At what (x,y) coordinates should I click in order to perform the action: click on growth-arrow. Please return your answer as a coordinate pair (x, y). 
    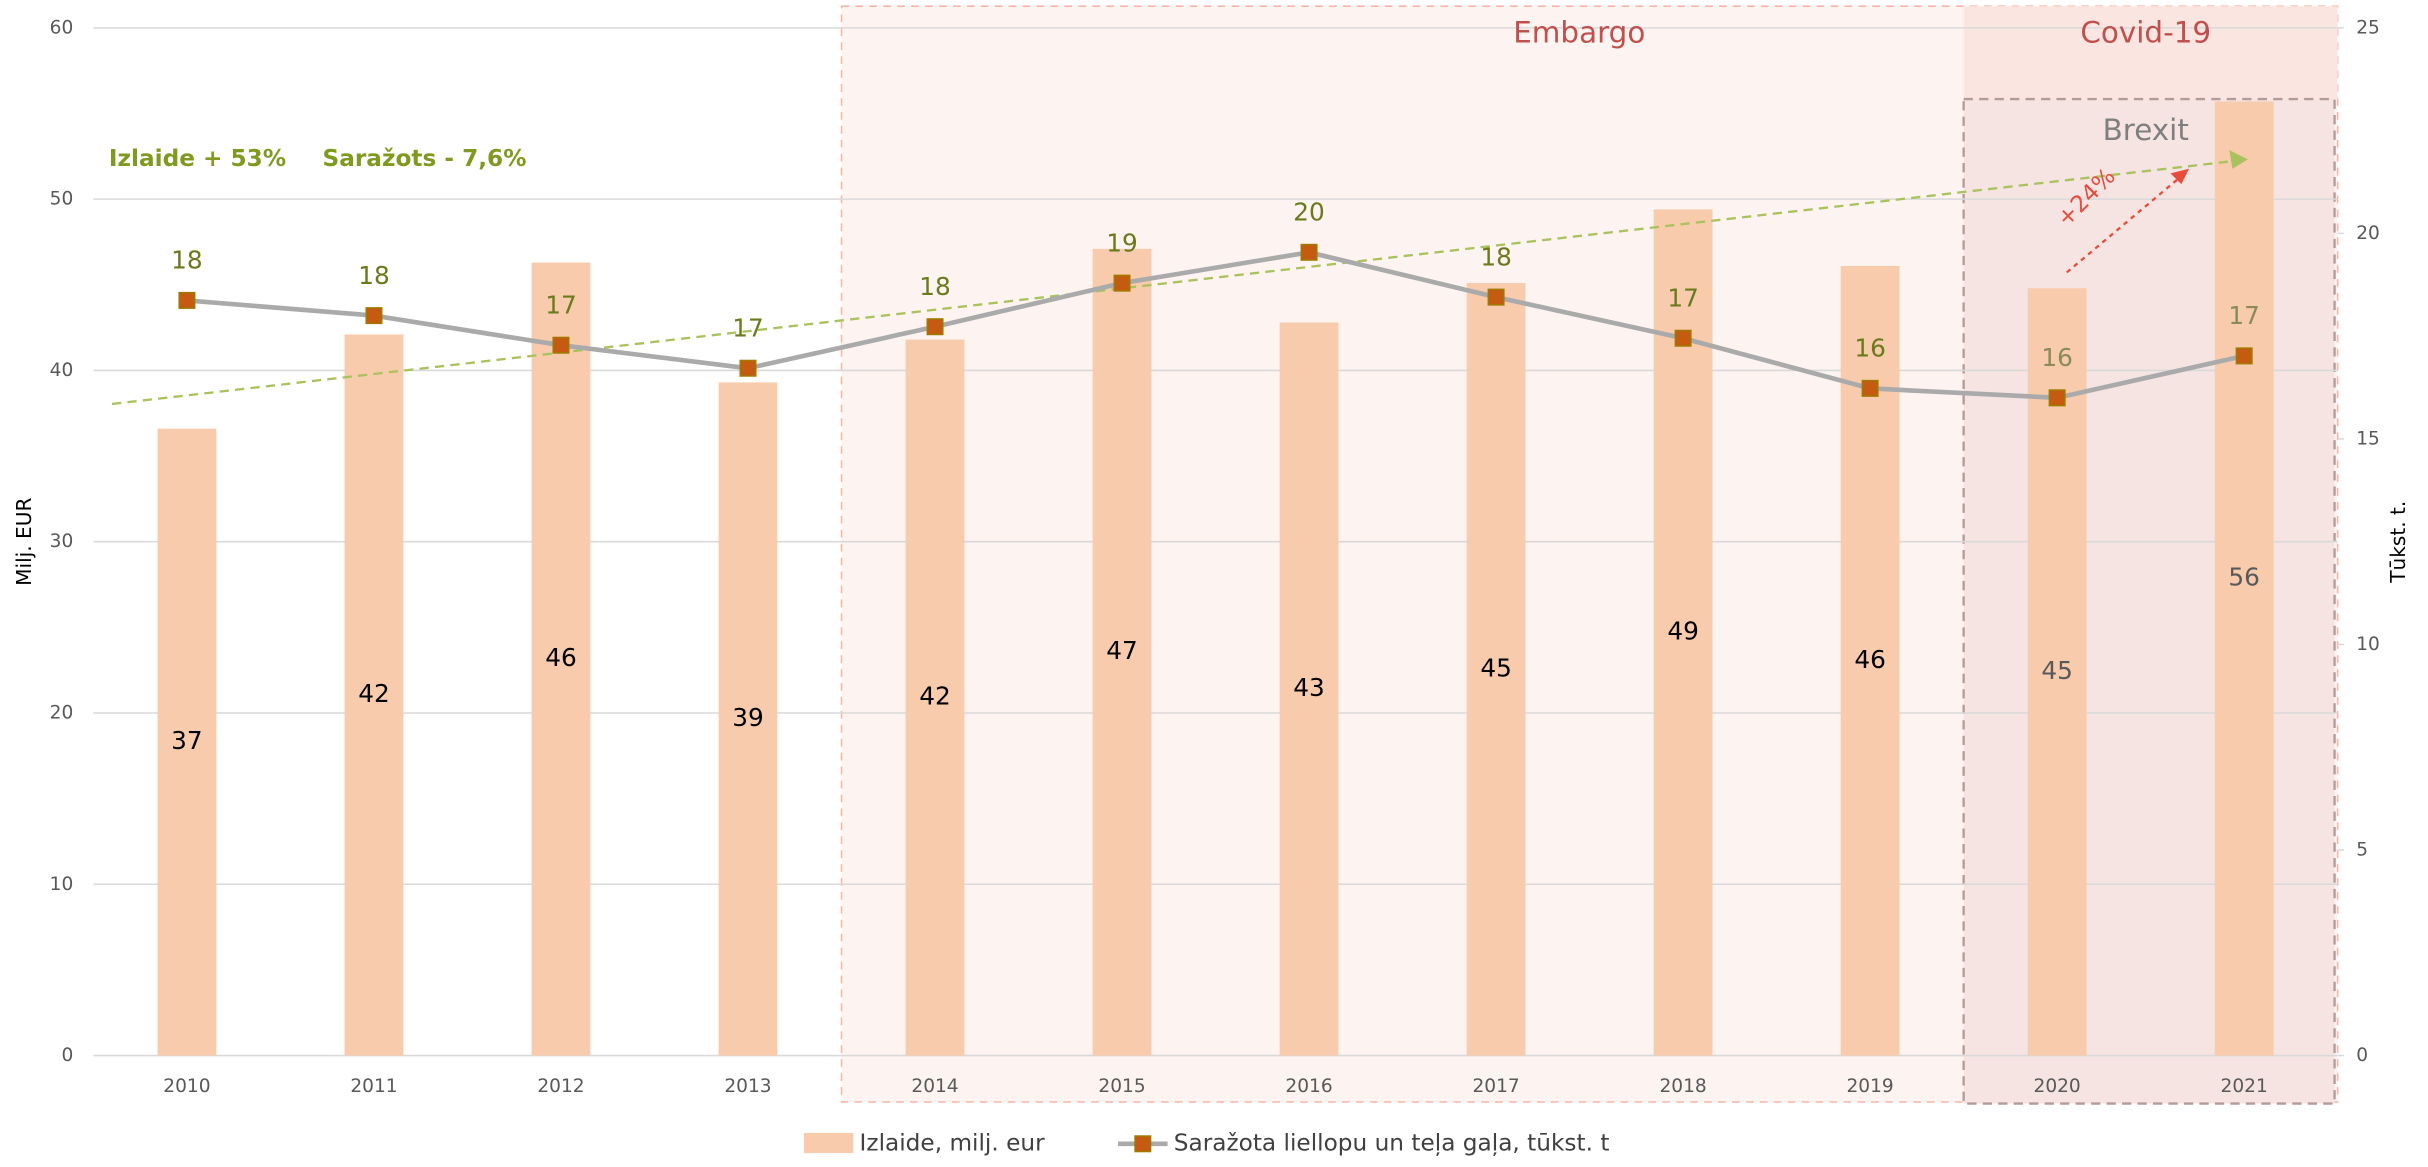
    Looking at the image, I should click on (2125, 224).